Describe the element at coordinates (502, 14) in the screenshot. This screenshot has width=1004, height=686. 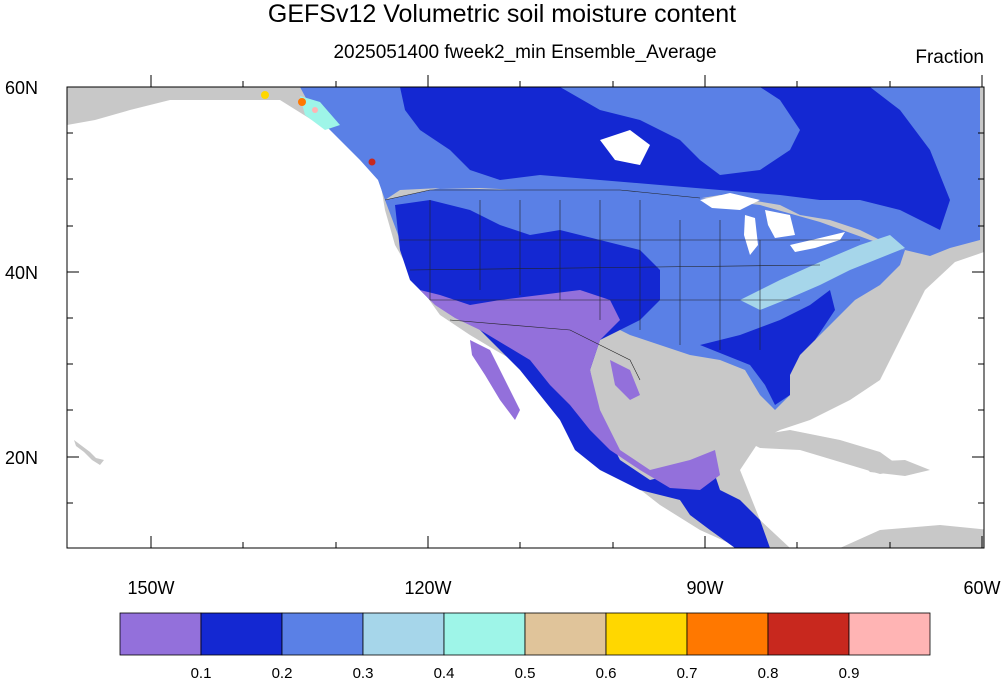
I see `figure-title: GEFSv12 Volumetric soil moisture content` at that location.